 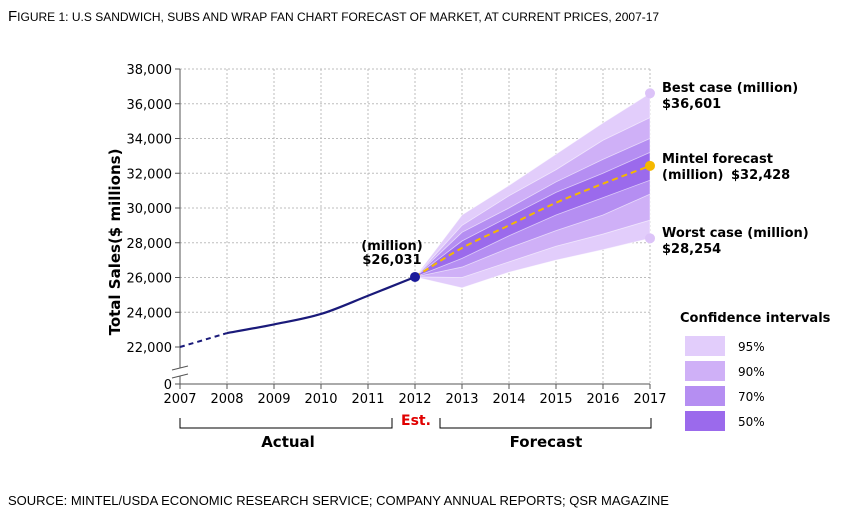 What do you see at coordinates (532, 221) in the screenshot?
I see `forecast-line` at bounding box center [532, 221].